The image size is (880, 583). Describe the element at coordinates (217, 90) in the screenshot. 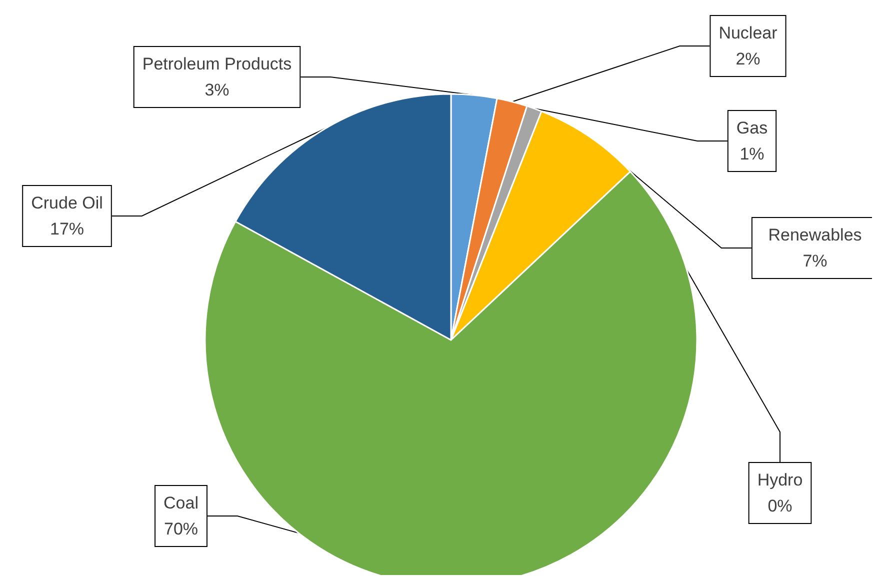

I see `data-label: 3%` at that location.